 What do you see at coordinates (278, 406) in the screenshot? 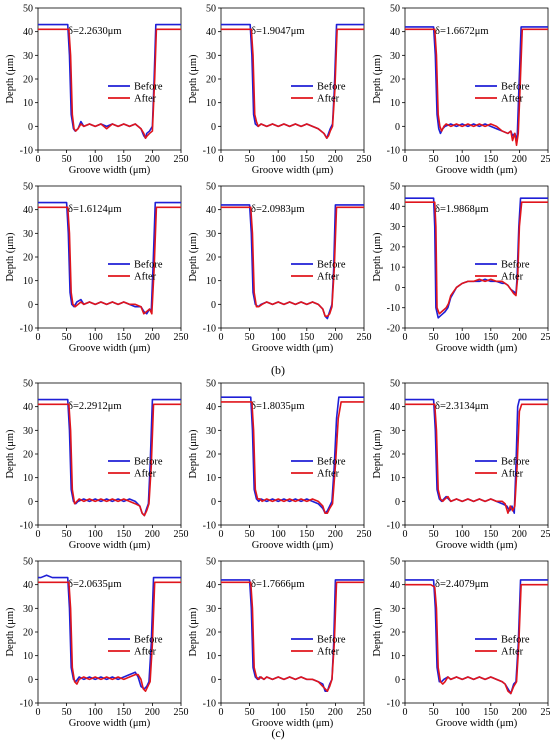
I see `delta-annotation: δ=1.8035μm` at bounding box center [278, 406].